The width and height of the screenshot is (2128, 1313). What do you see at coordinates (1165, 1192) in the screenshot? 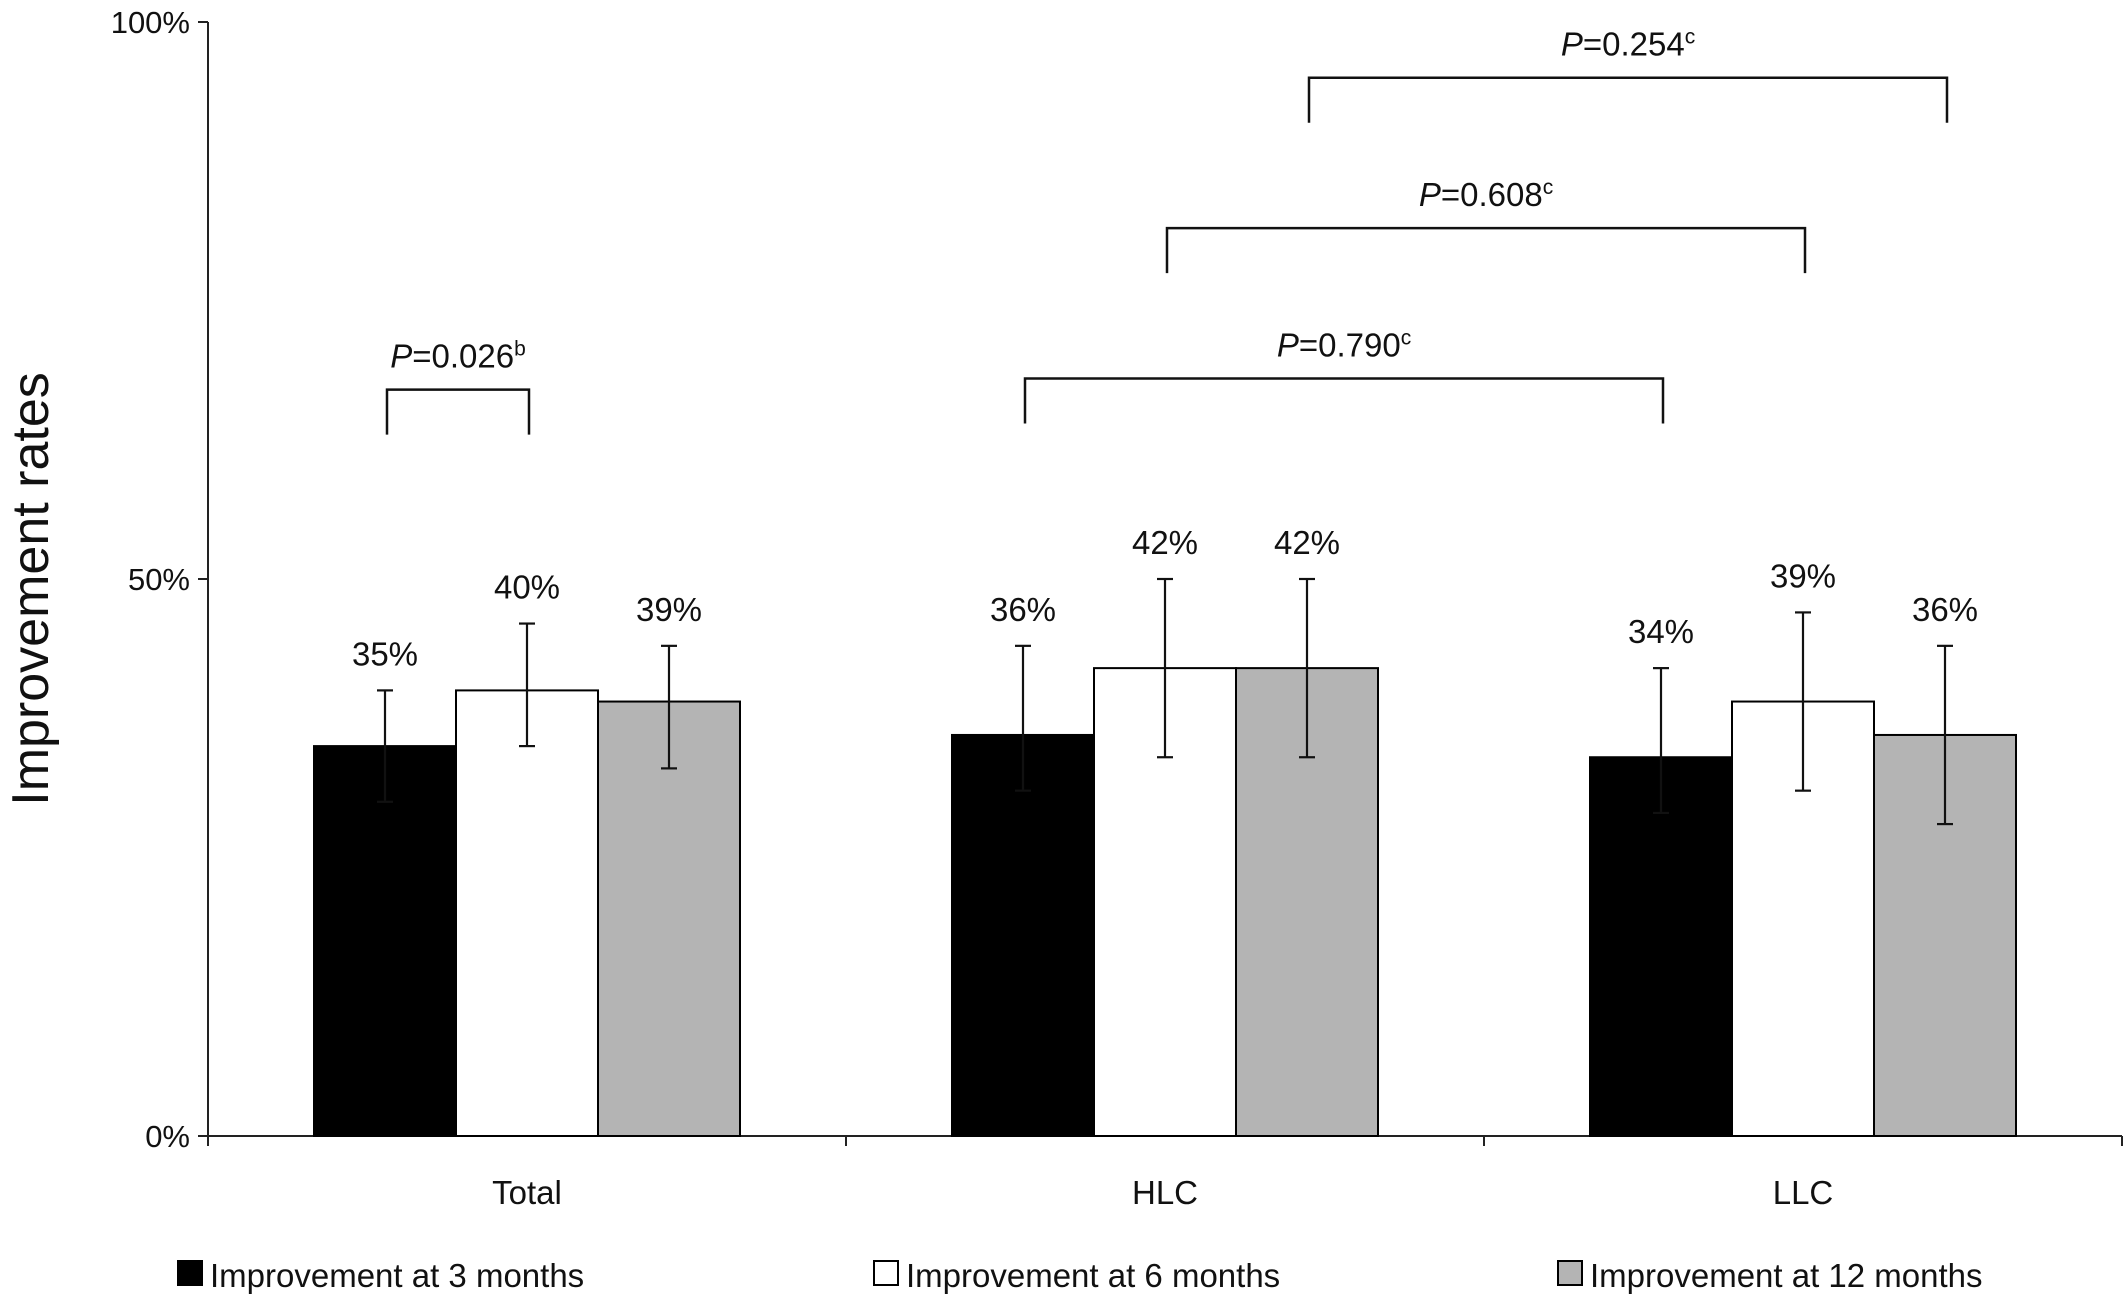
I see `x-tick-label: HLC` at bounding box center [1165, 1192].